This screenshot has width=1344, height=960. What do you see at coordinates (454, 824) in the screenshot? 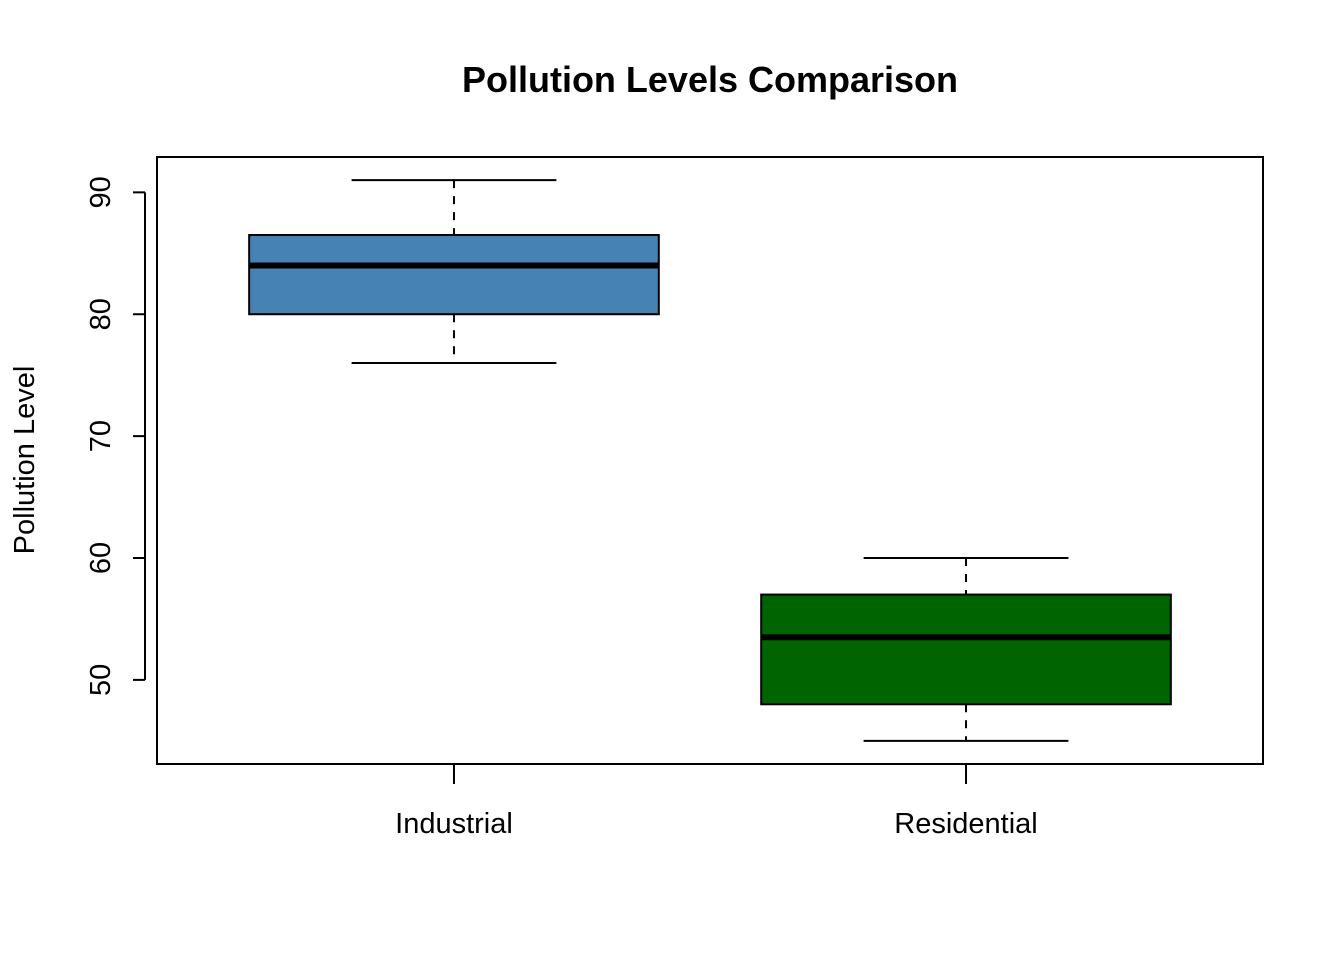
I see `x-tick-label-industrial: Industrial` at bounding box center [454, 824].